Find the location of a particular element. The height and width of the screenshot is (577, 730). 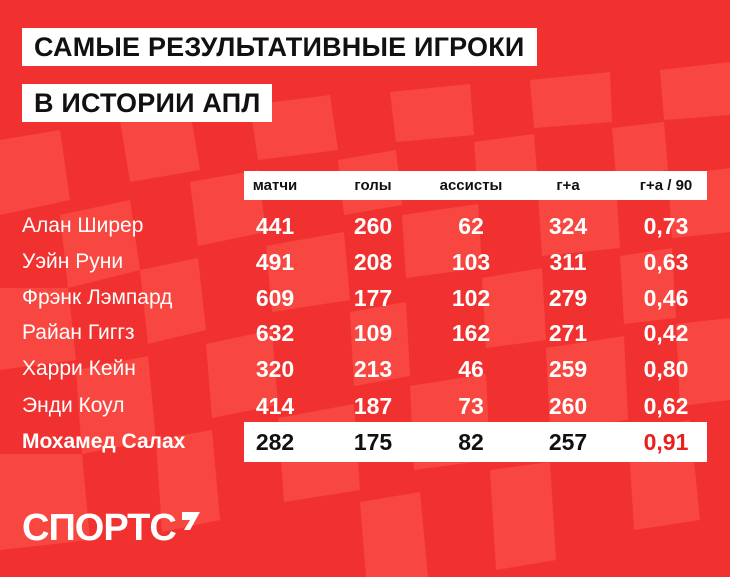

highlighted-player-name: Мохамед Салах is located at coordinates (104, 441).